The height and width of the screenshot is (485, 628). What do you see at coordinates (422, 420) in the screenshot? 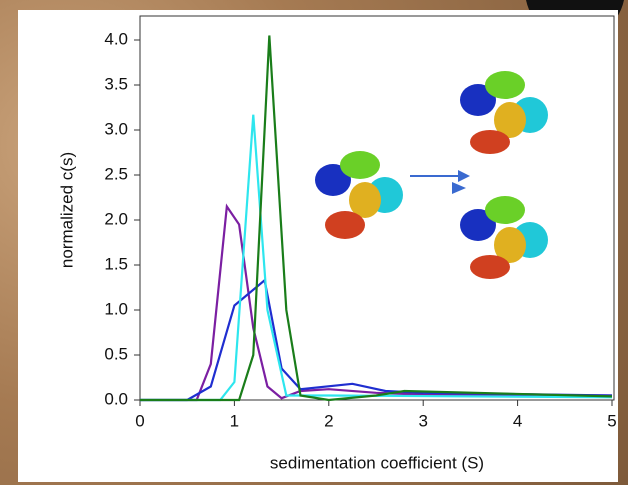
I see `x-tick-label: 3` at bounding box center [422, 420].